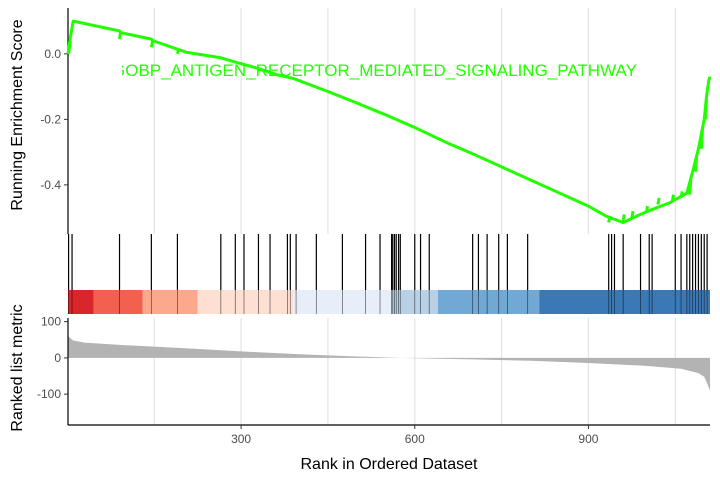 The image size is (720, 480). What do you see at coordinates (588, 439) in the screenshot?
I see `rank-x-tick-label: 900` at bounding box center [588, 439].